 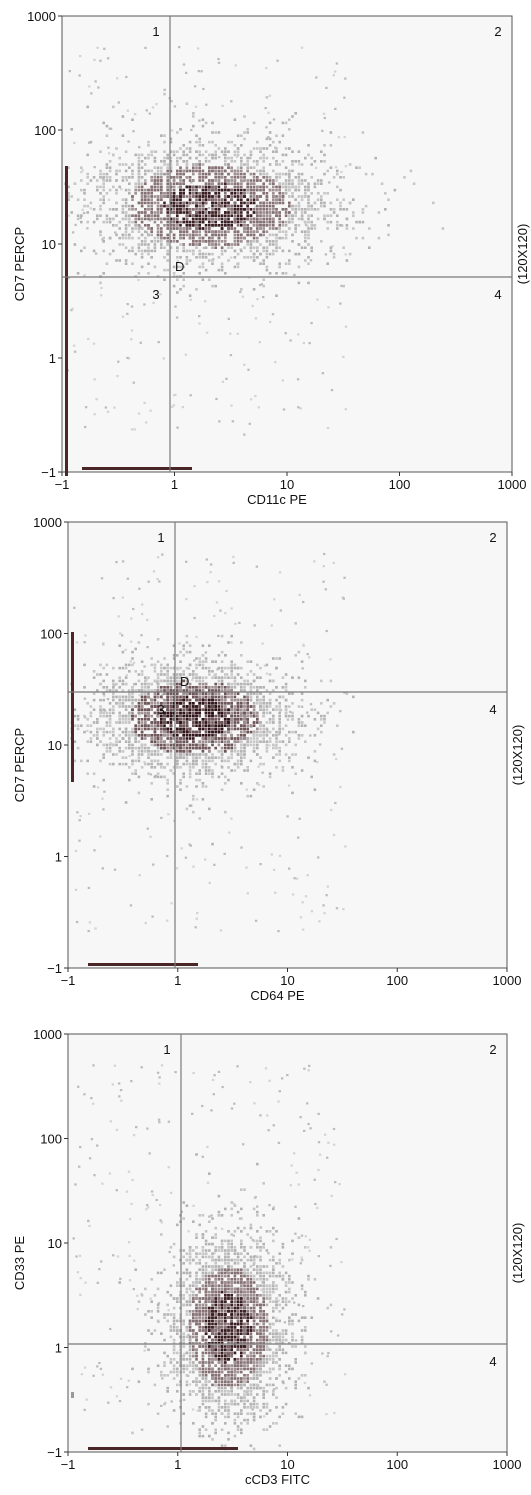 I want to click on quadrant-label-2: 2, so click(x=497, y=31).